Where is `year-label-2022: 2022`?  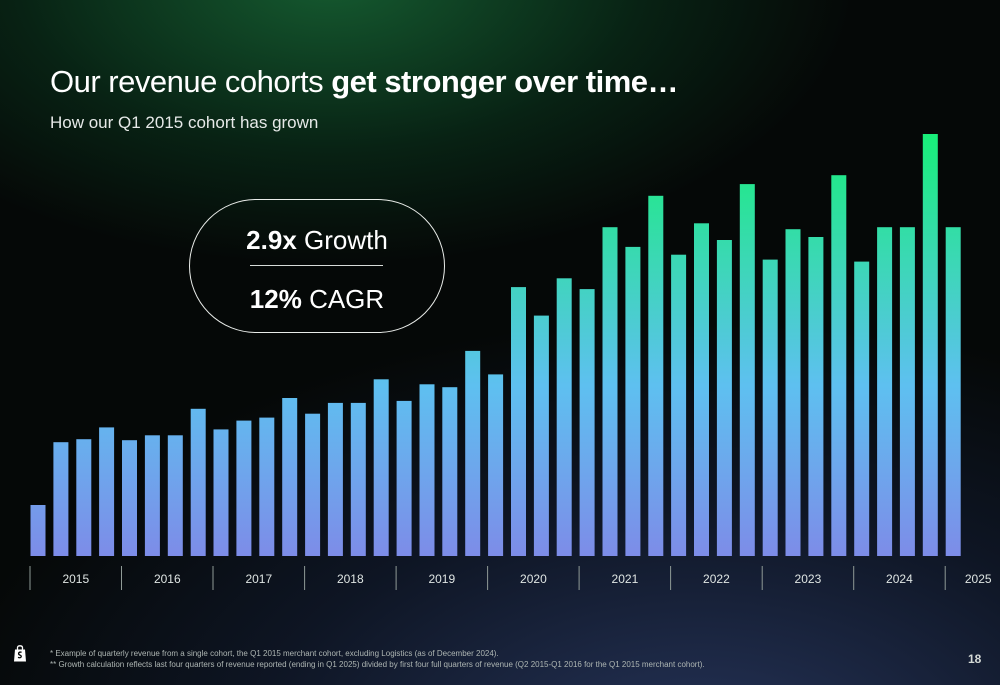
year-label-2022: 2022 is located at coordinates (716, 579).